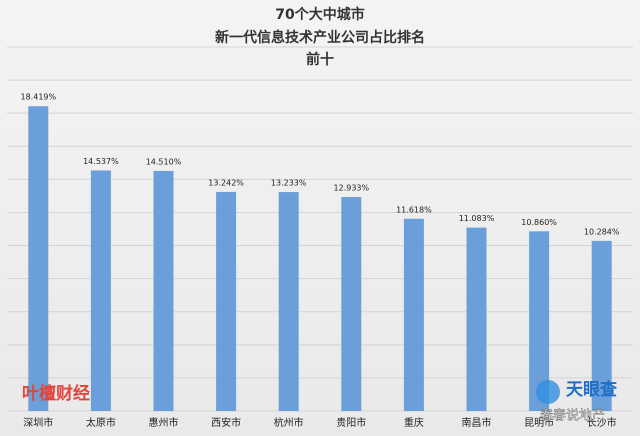 Image resolution: width=640 pixels, height=436 pixels. I want to click on x-tick-label: 长沙市, so click(602, 422).